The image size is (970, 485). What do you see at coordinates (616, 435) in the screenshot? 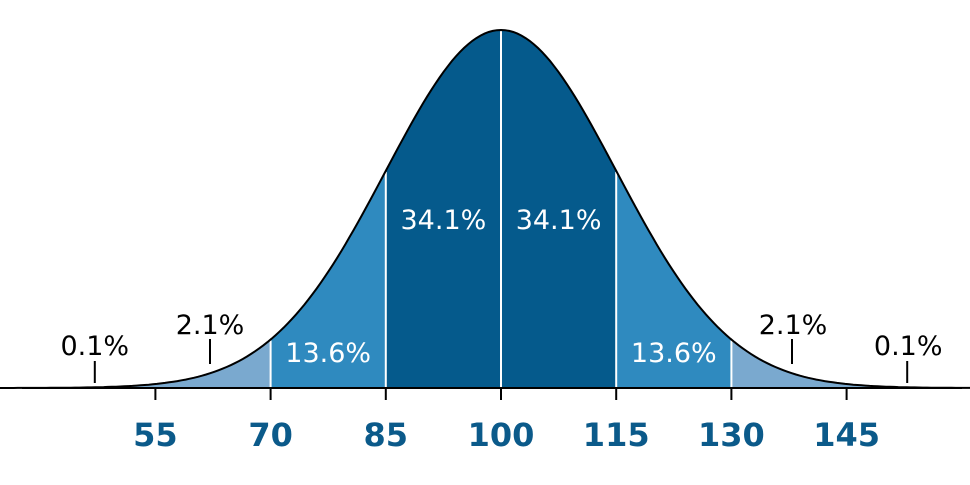
I see `x-tick-label-4: 115` at bounding box center [616, 435].